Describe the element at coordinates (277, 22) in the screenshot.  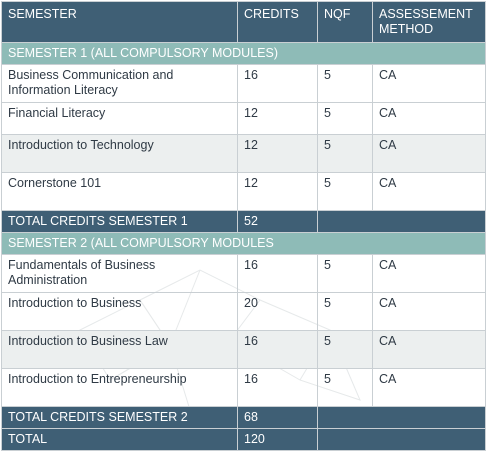
I see `header-credits: CREDITS` at that location.